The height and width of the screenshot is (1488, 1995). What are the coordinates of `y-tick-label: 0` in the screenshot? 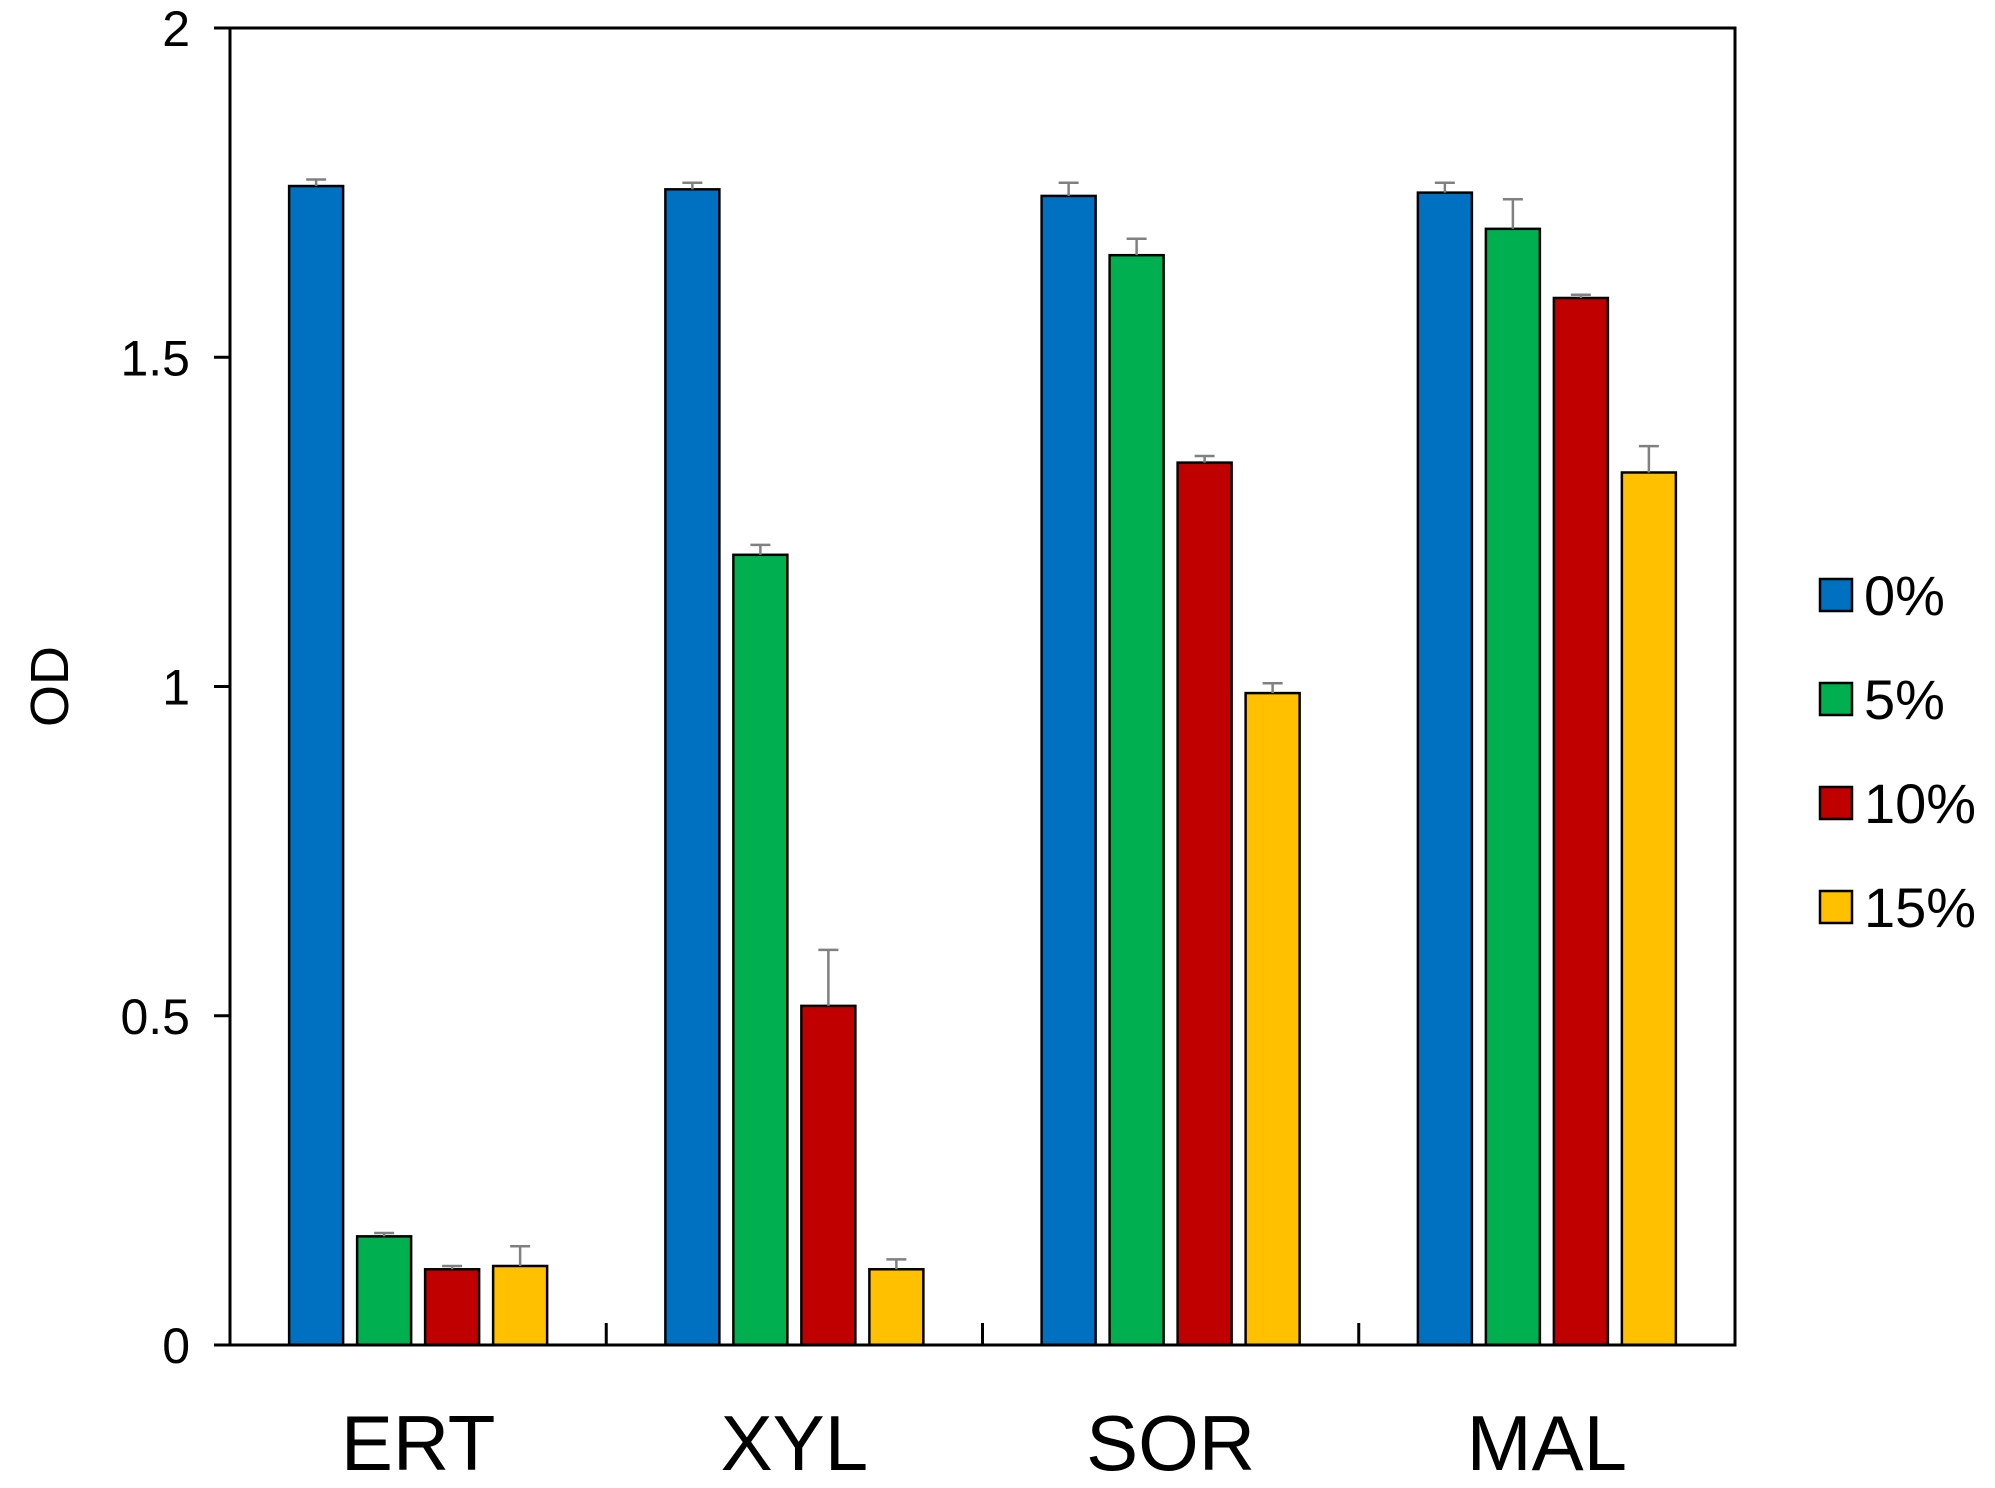 It's located at (176, 1346).